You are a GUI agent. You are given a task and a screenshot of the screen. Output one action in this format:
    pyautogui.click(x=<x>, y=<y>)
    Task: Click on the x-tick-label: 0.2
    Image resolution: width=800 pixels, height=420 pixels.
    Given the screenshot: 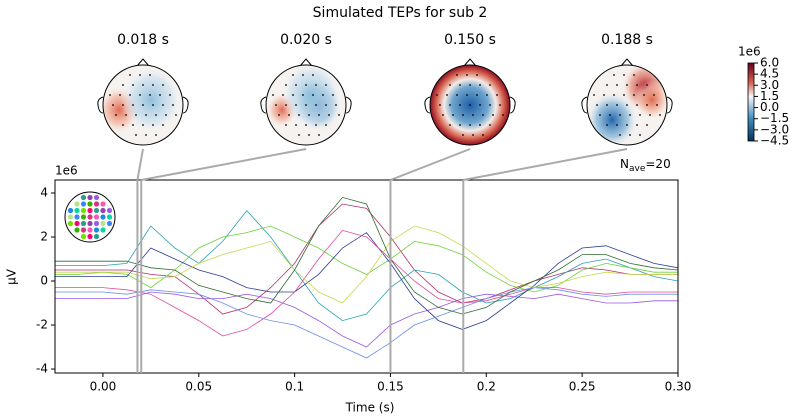 What is the action you would take?
    pyautogui.click(x=486, y=387)
    